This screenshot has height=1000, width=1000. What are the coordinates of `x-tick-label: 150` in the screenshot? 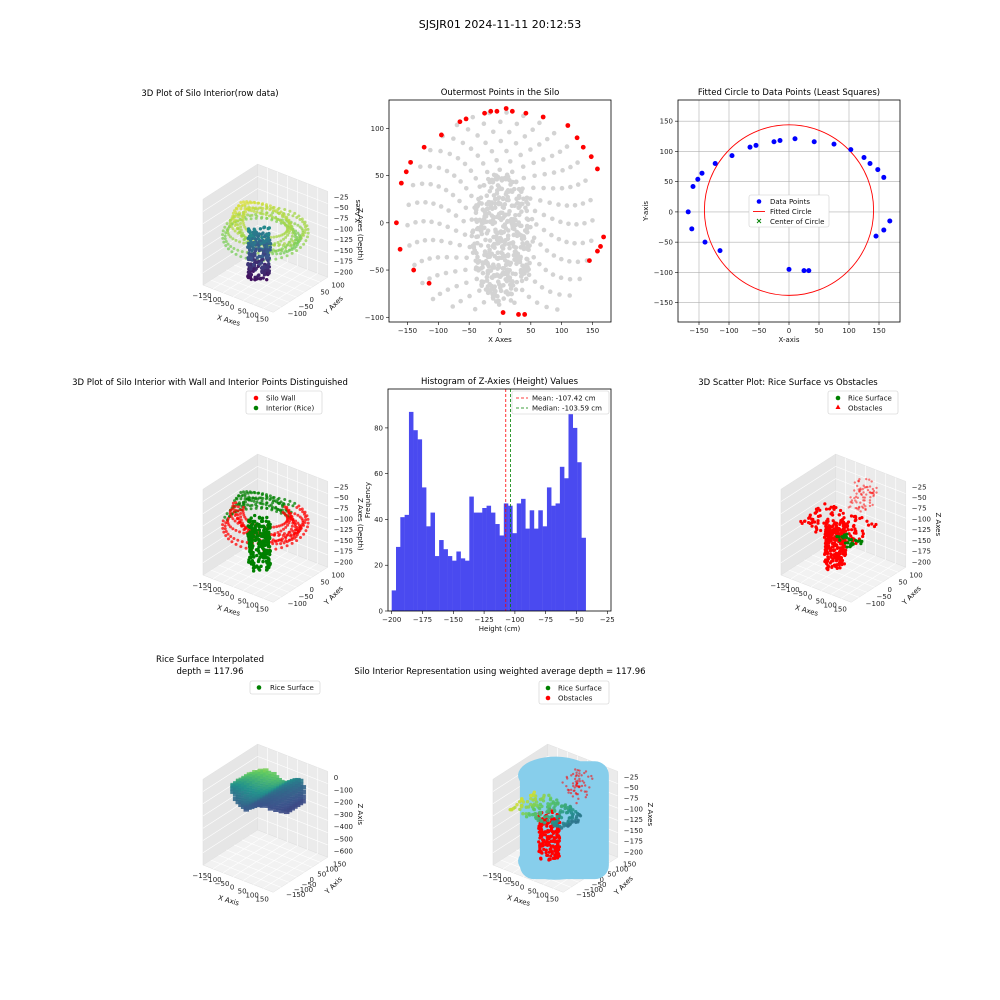 It's located at (551, 899).